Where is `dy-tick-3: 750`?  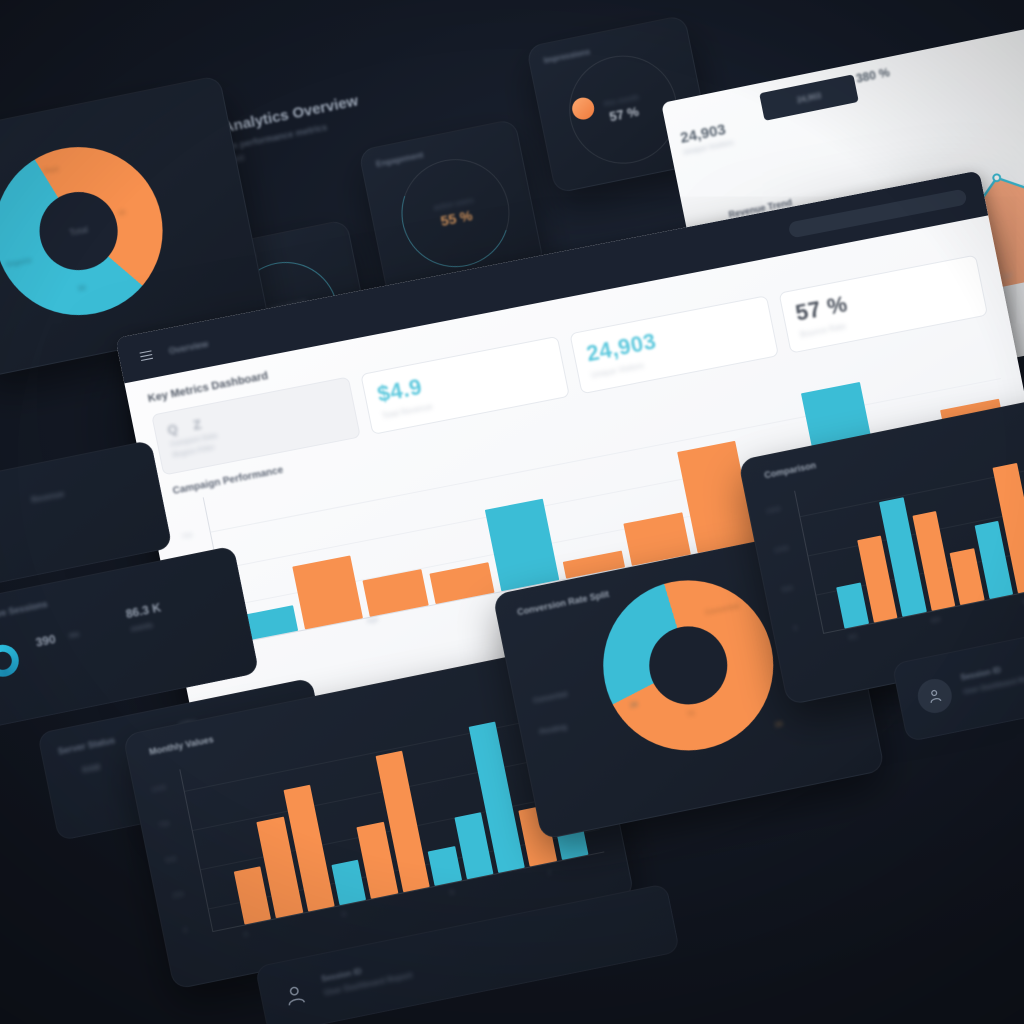
dy-tick-3: 750 is located at coordinates (164, 825).